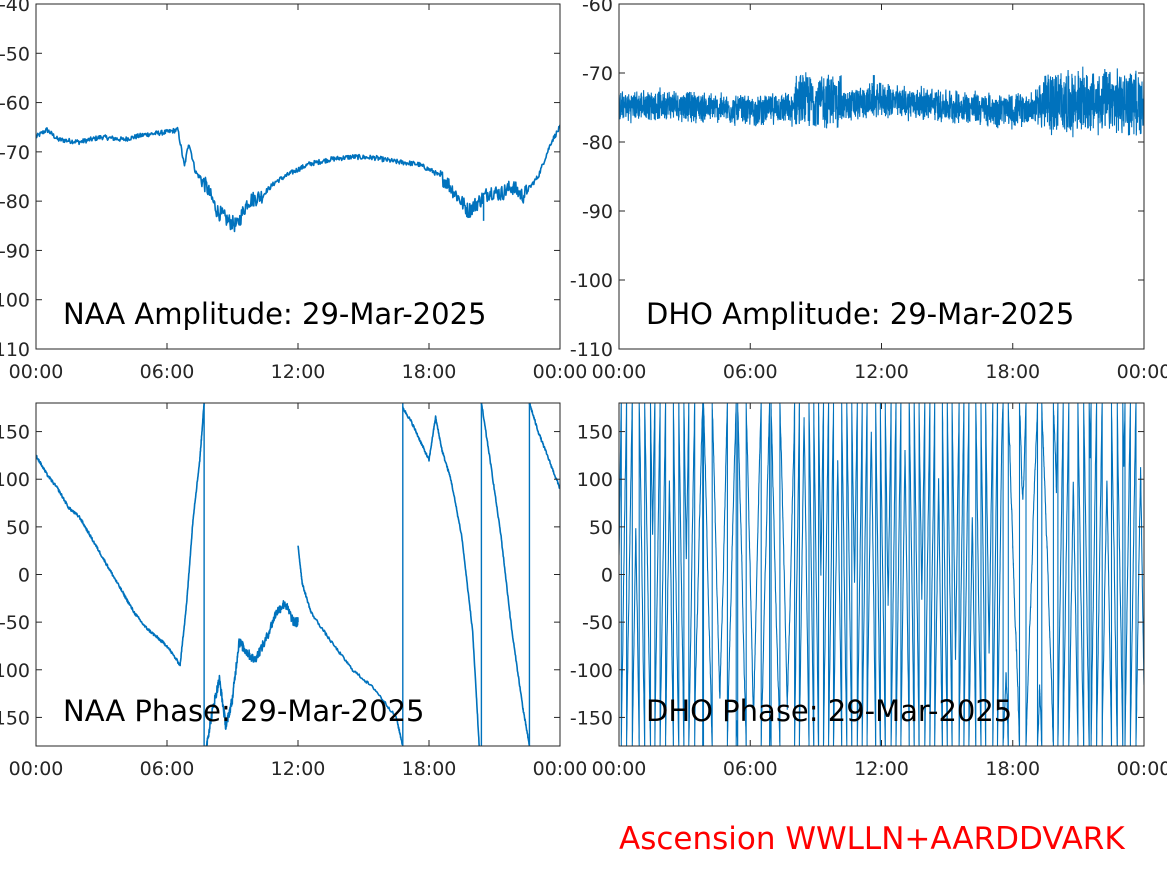 The width and height of the screenshot is (1167, 875). Describe the element at coordinates (829, 711) in the screenshot. I see `panel-title: DHO Phase: 29-Mar-2025` at that location.